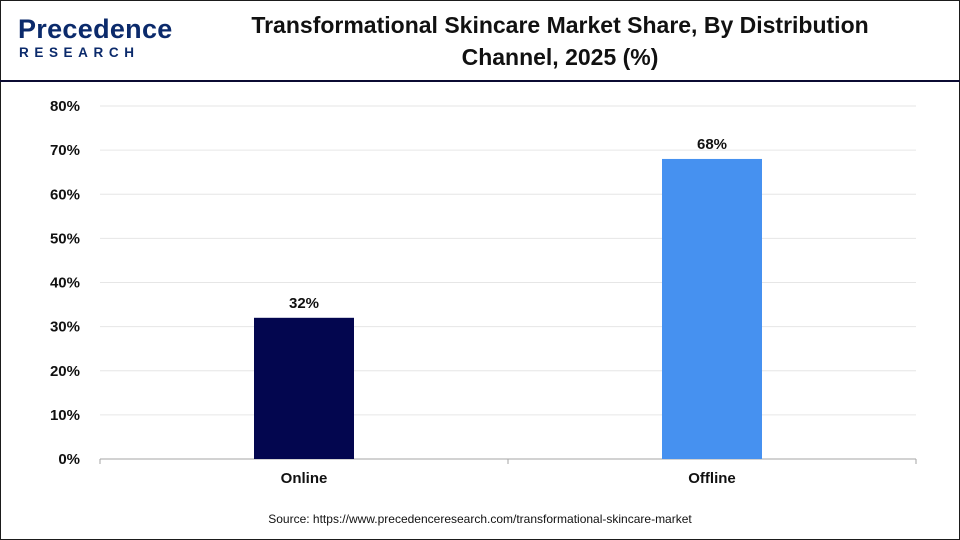  What do you see at coordinates (65, 371) in the screenshot?
I see `y-tick-label: 20%` at bounding box center [65, 371].